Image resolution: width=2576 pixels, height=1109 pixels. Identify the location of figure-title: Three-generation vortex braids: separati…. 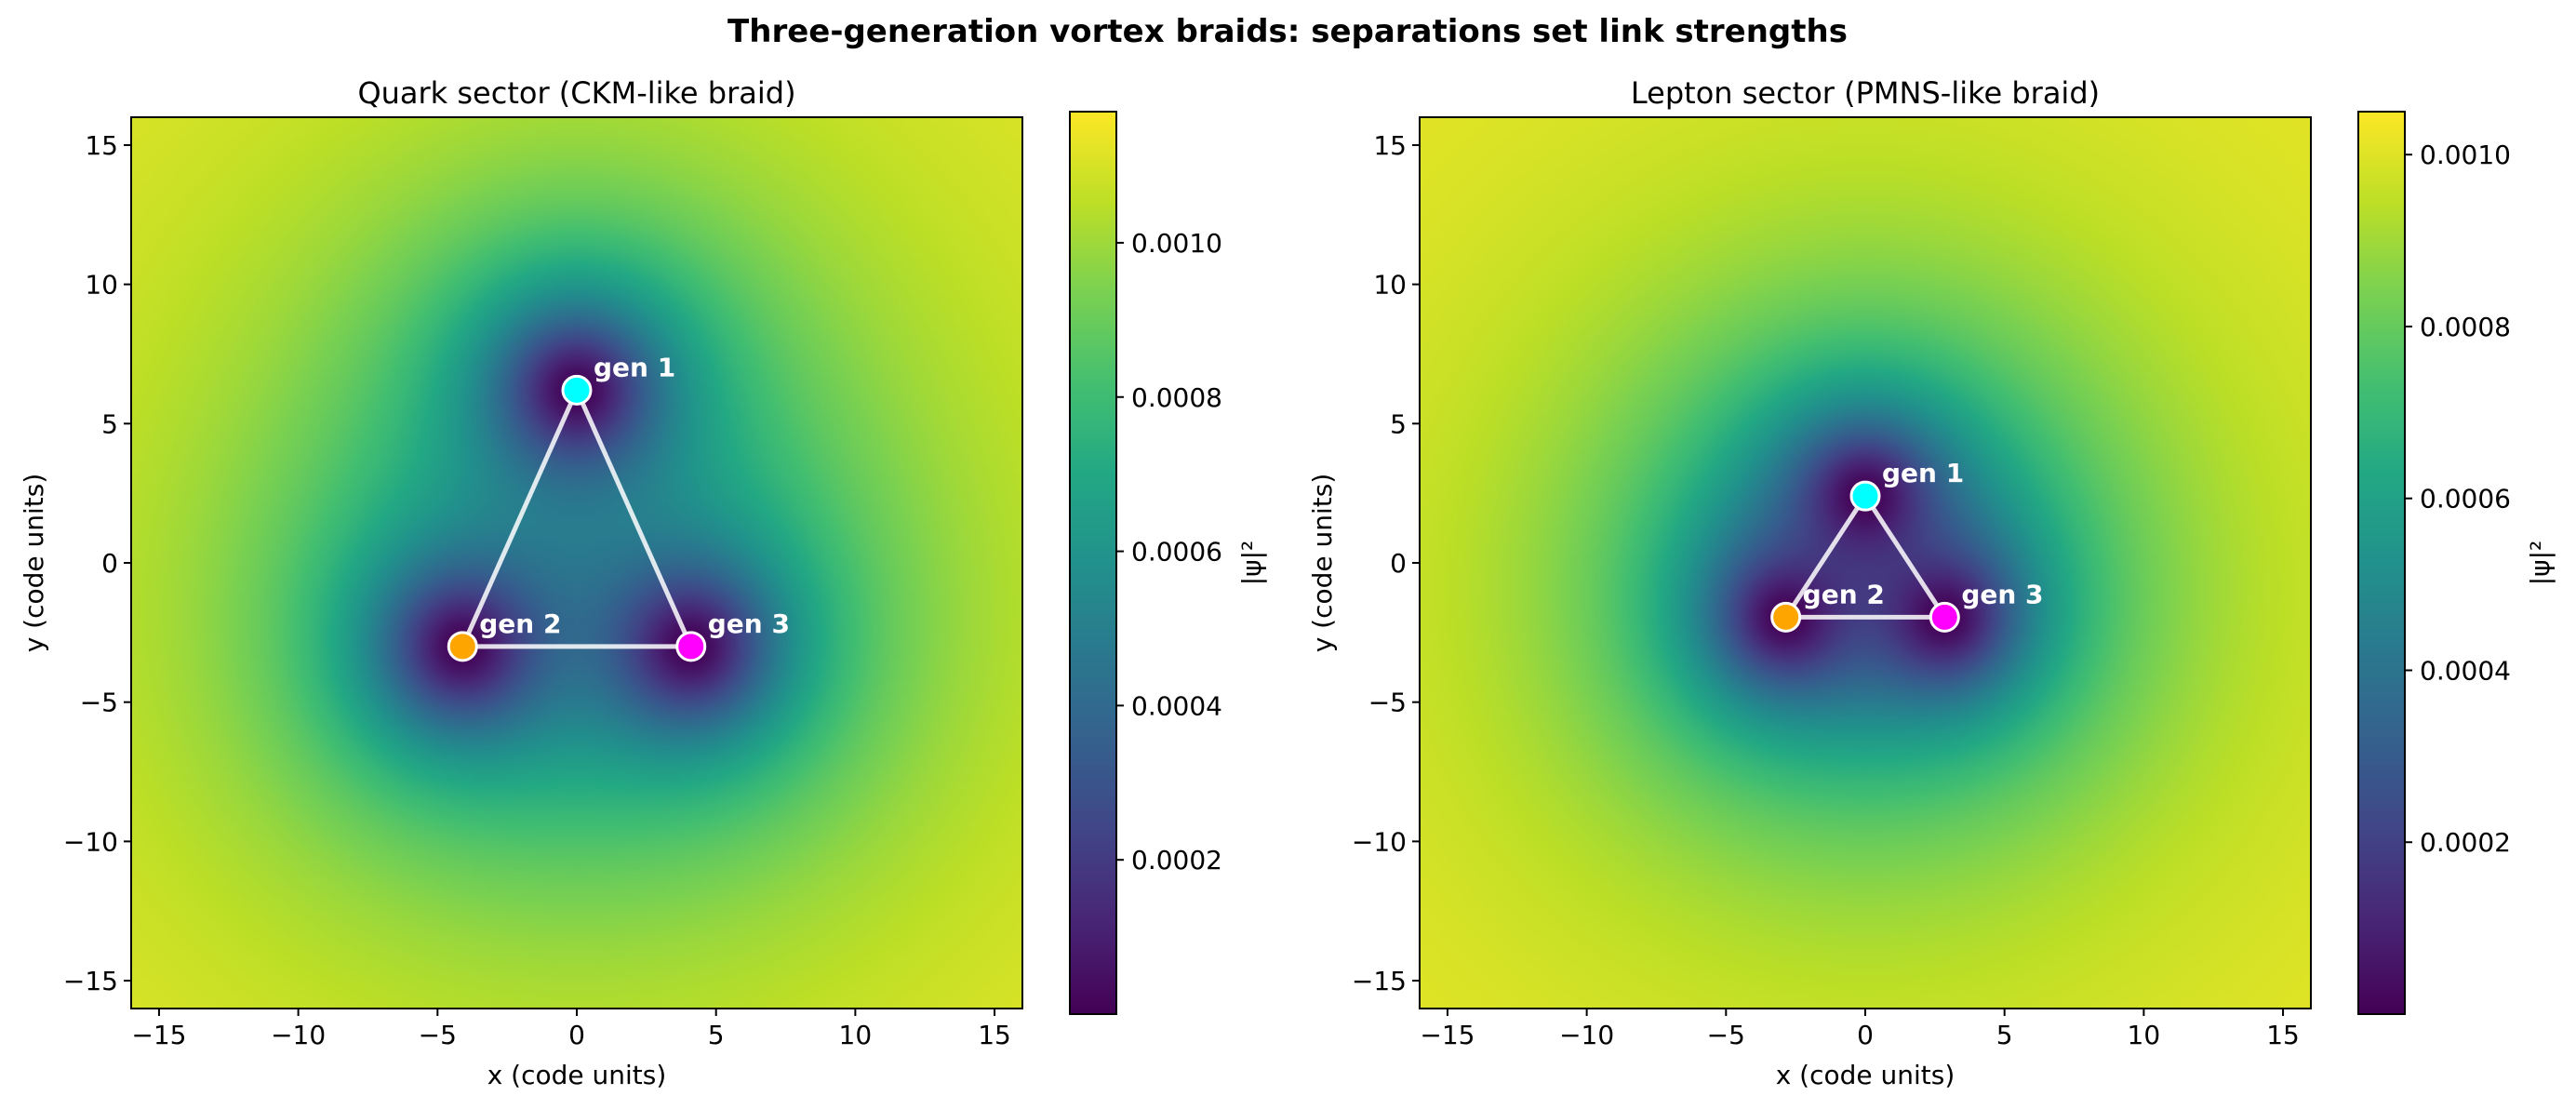
(1287, 31).